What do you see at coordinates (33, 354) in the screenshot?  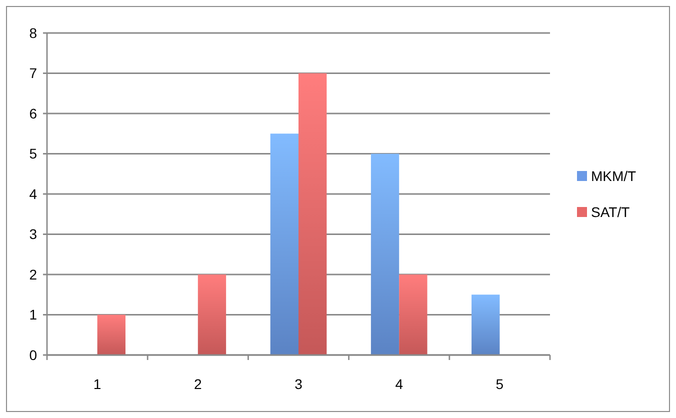 I see `y-tick-label: 0` at bounding box center [33, 354].